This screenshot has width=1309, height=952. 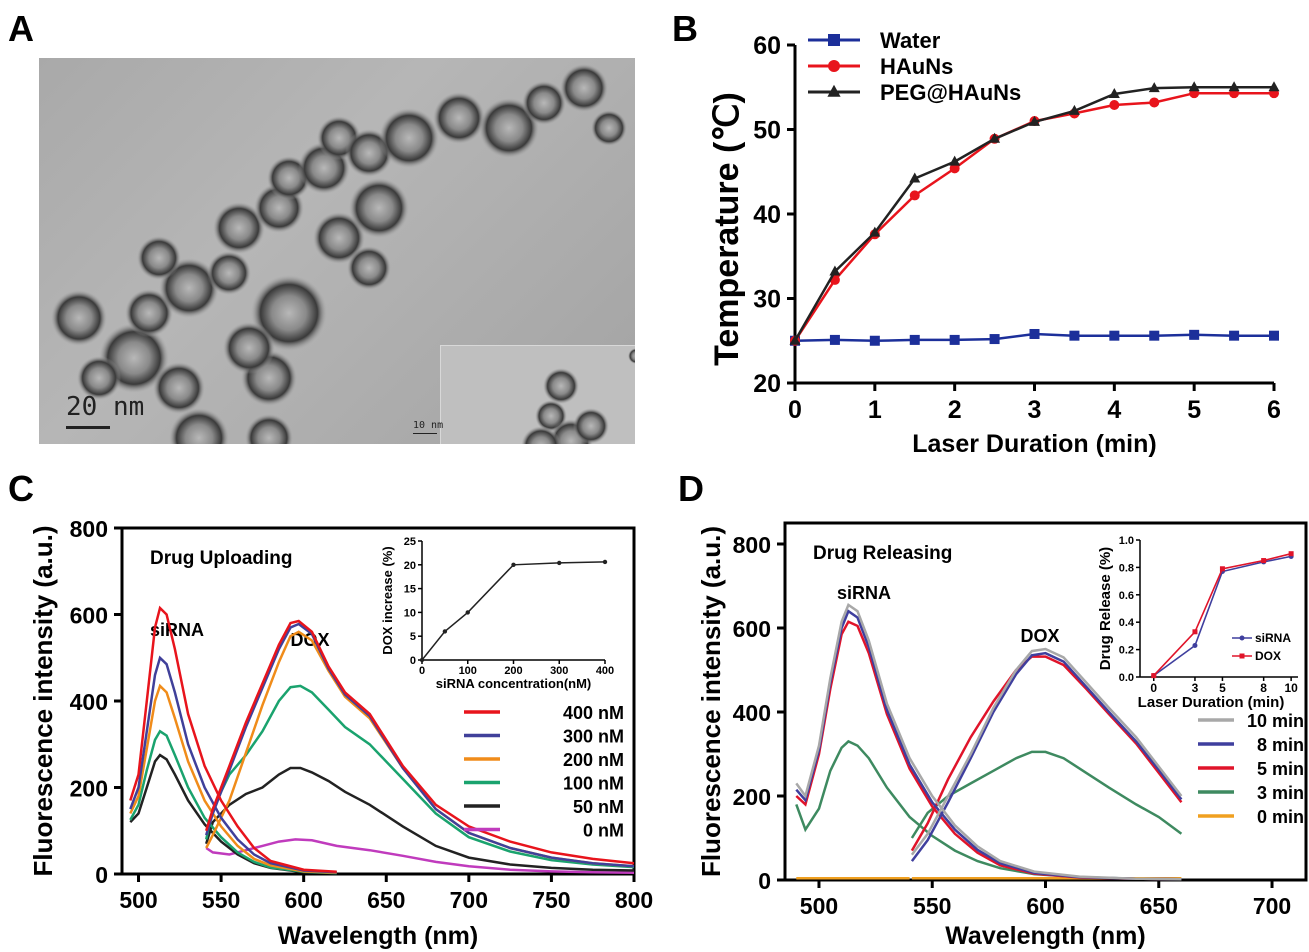 What do you see at coordinates (1126, 651) in the screenshot?
I see `inset-y-tick-label: 0.2` at bounding box center [1126, 651].